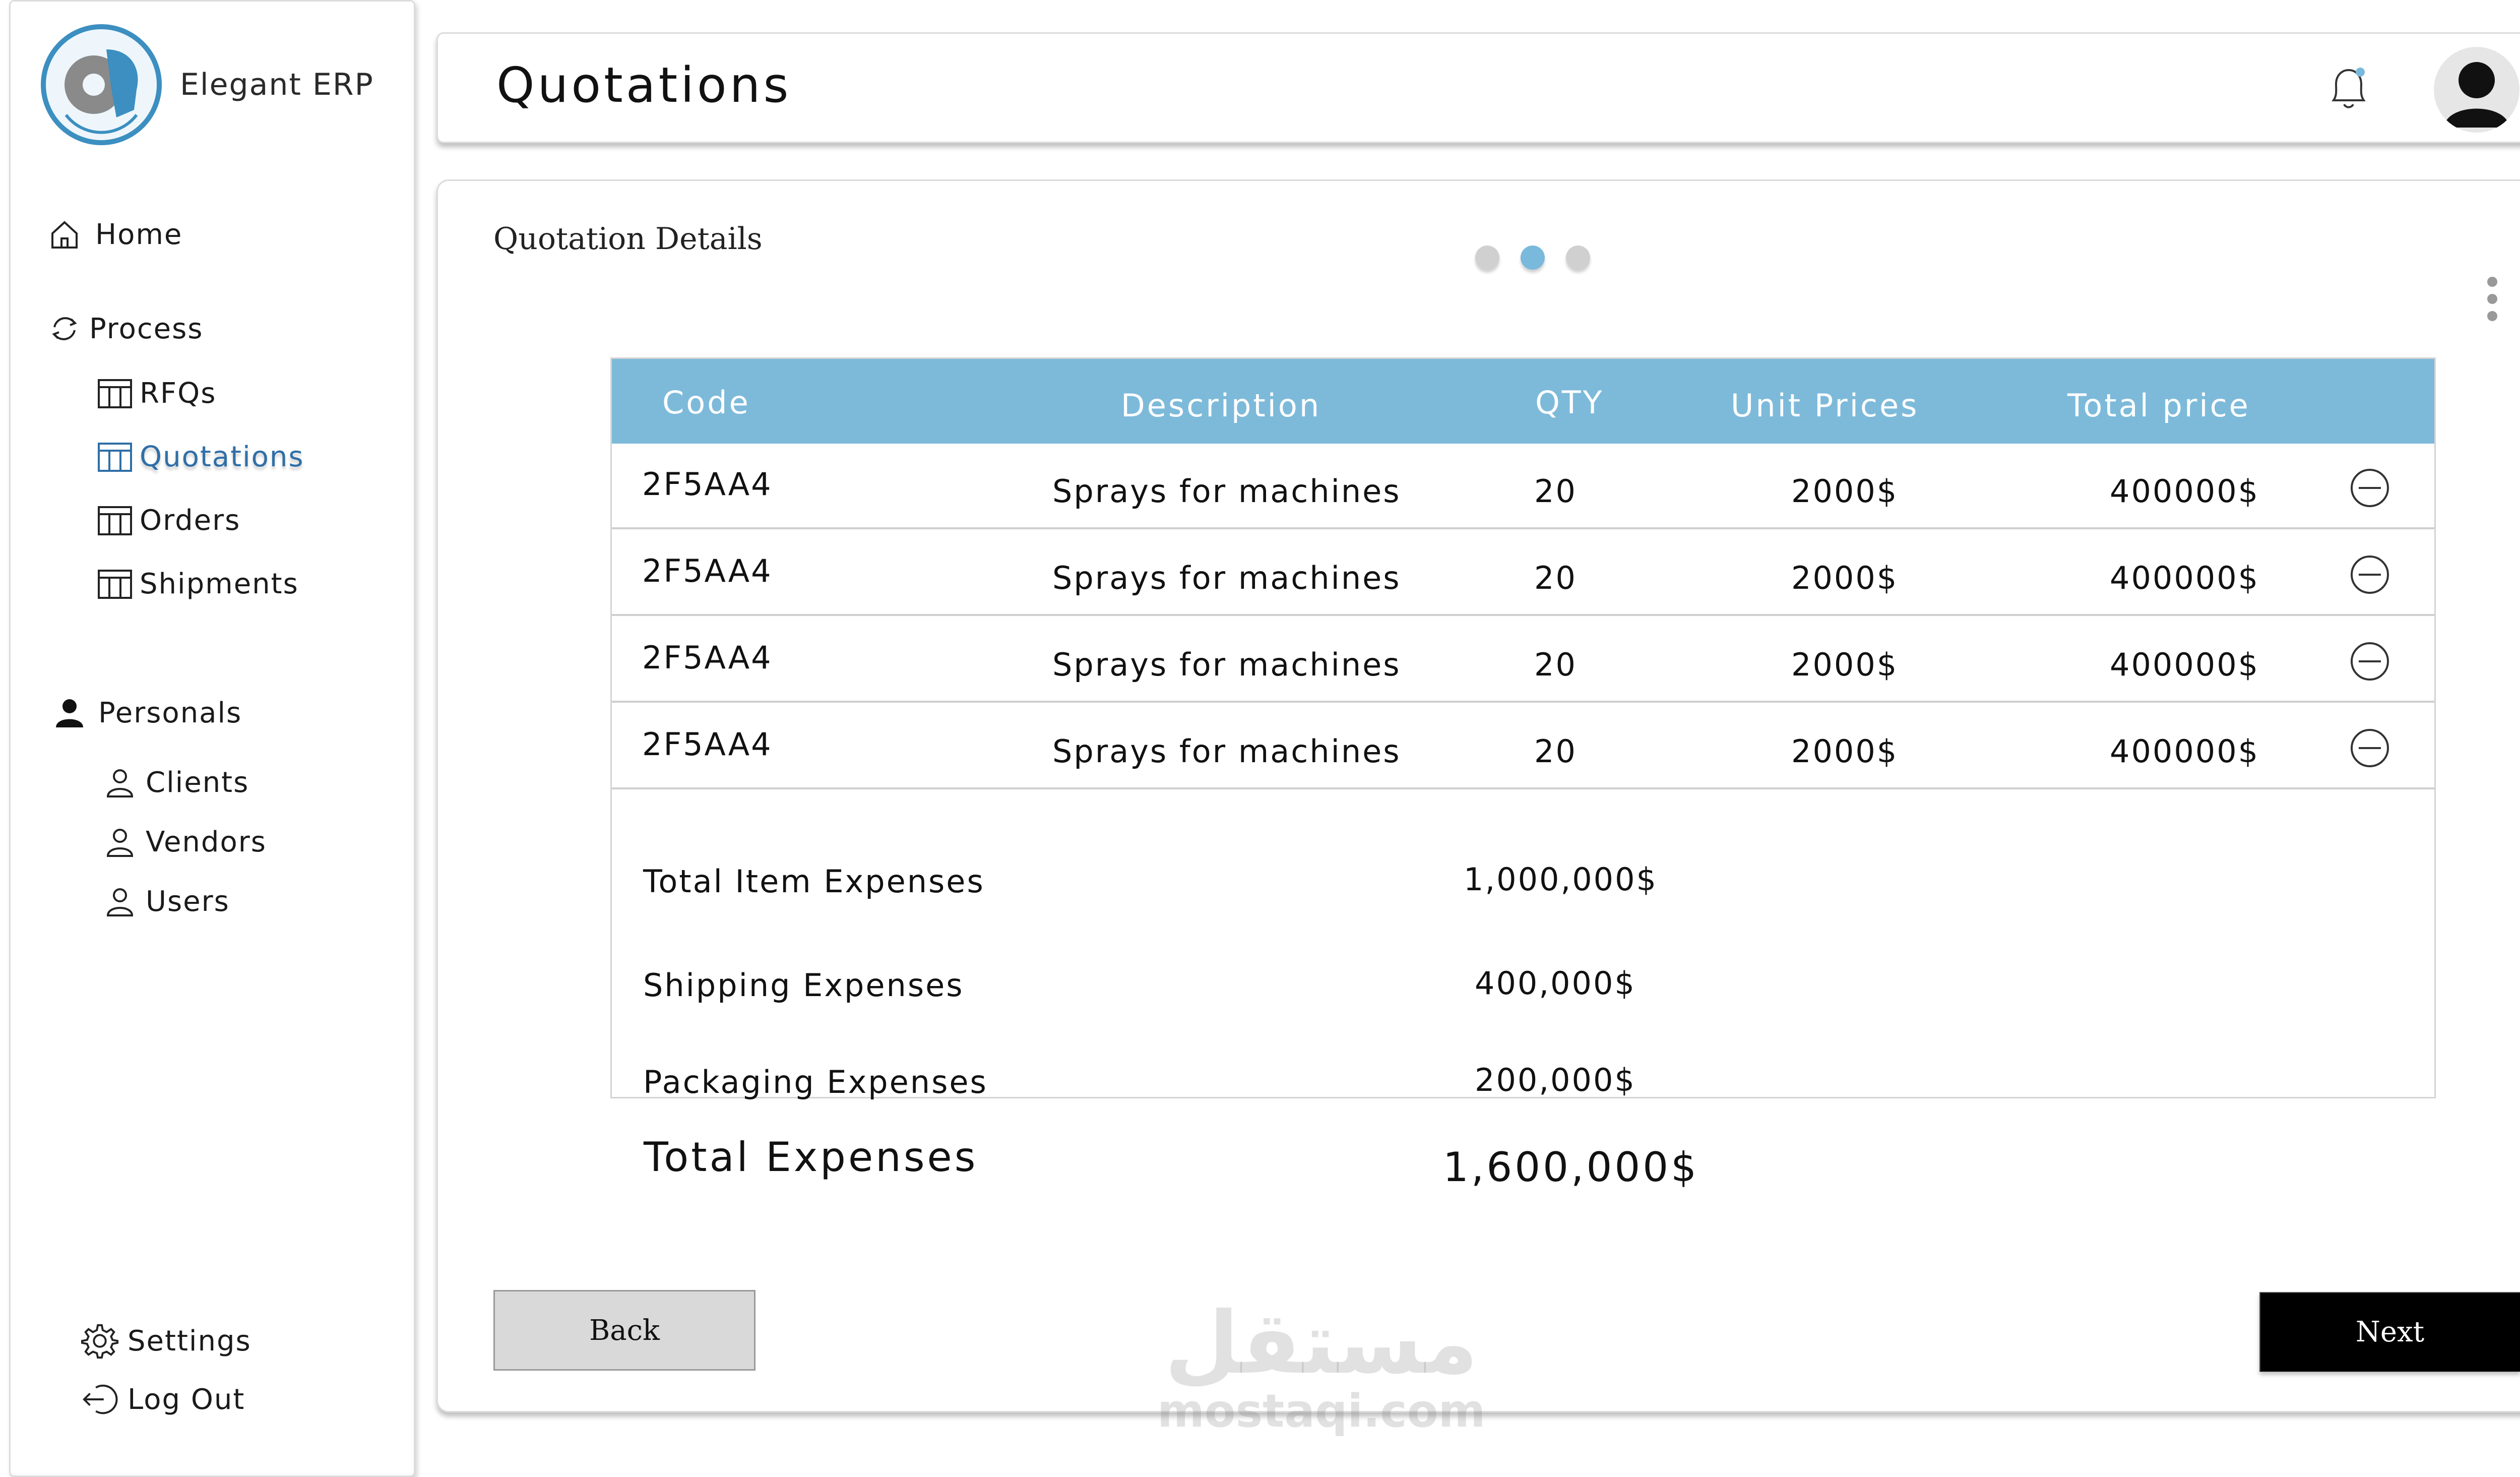 This screenshot has height=1477, width=2520. I want to click on total-expenses-value: 1,600,000$, so click(1571, 1167).